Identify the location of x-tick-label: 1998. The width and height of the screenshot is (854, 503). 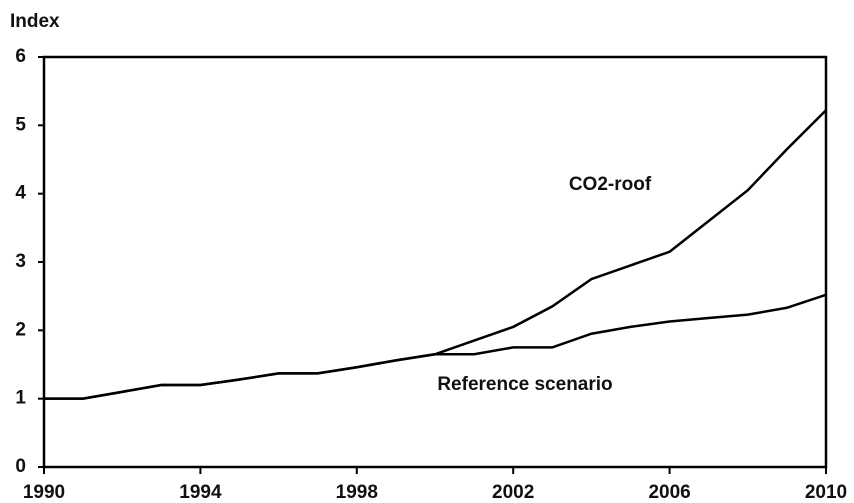
(357, 492).